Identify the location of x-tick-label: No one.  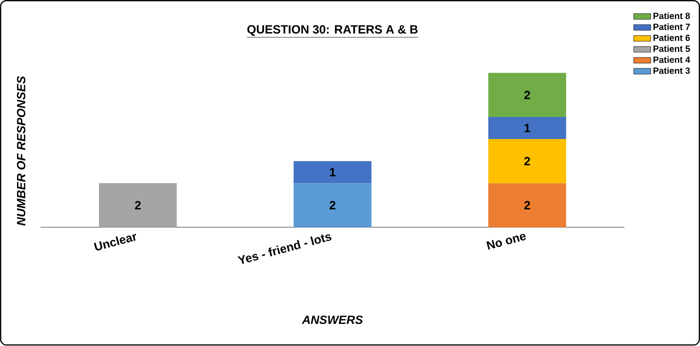
(506, 242).